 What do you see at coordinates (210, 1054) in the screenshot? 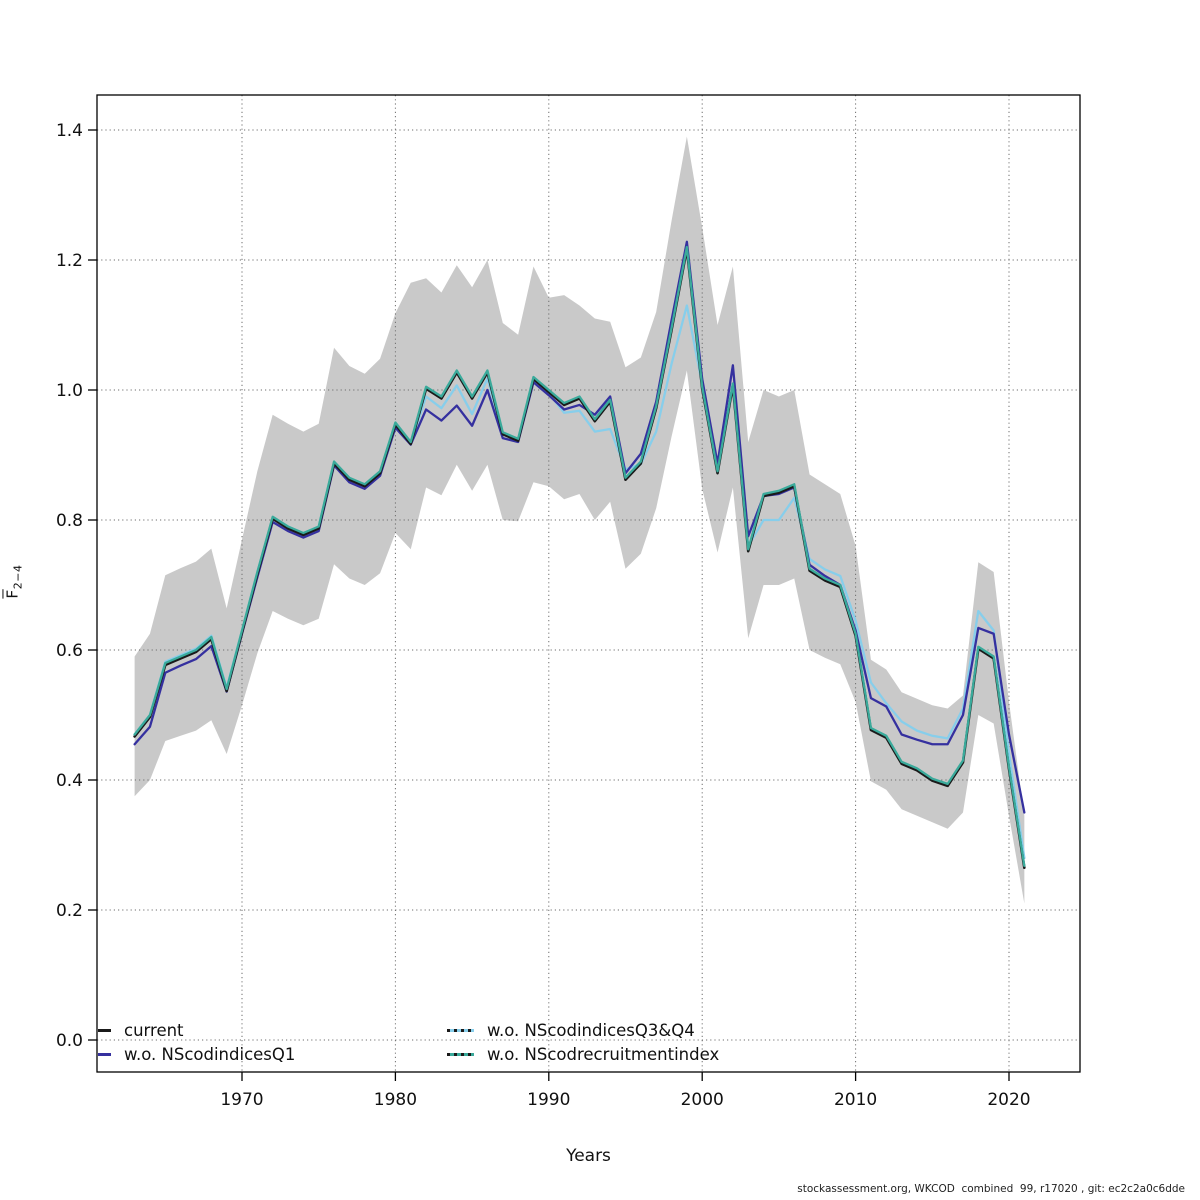
I see `legend-label-wo-nscodindicesq1: w.o. NScodindicesQ1` at bounding box center [210, 1054].